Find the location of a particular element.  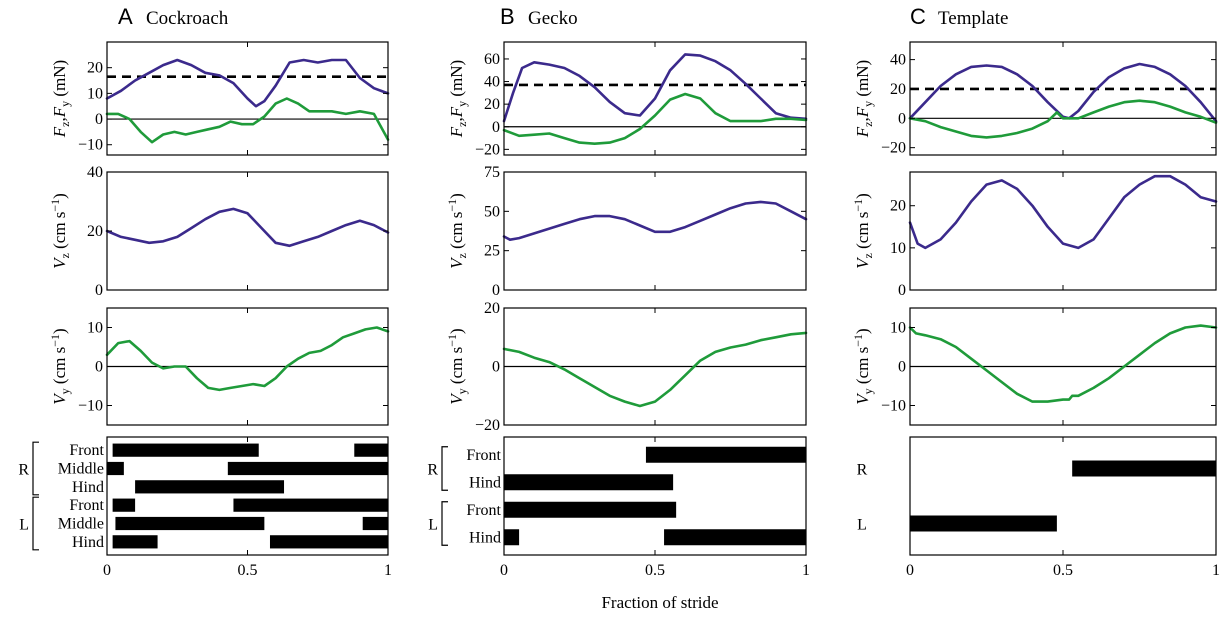

x-axis-label: Fraction of stride is located at coordinates (659, 602).